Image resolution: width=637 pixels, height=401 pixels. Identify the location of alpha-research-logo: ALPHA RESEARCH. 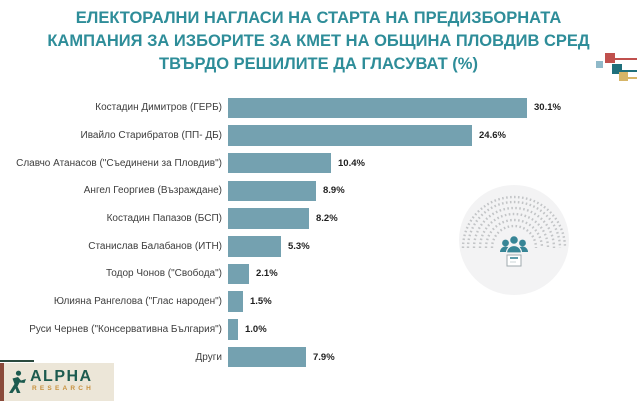
(57, 380).